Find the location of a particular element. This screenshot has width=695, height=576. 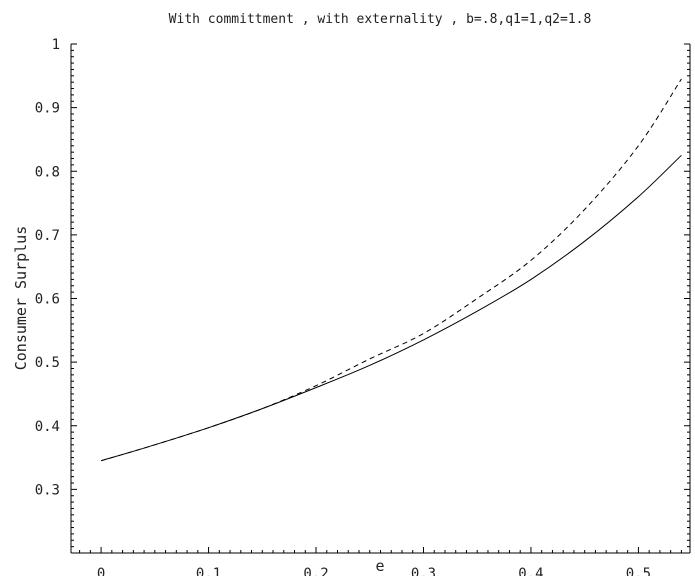

y-tick-label: 0.4 is located at coordinates (47, 427).